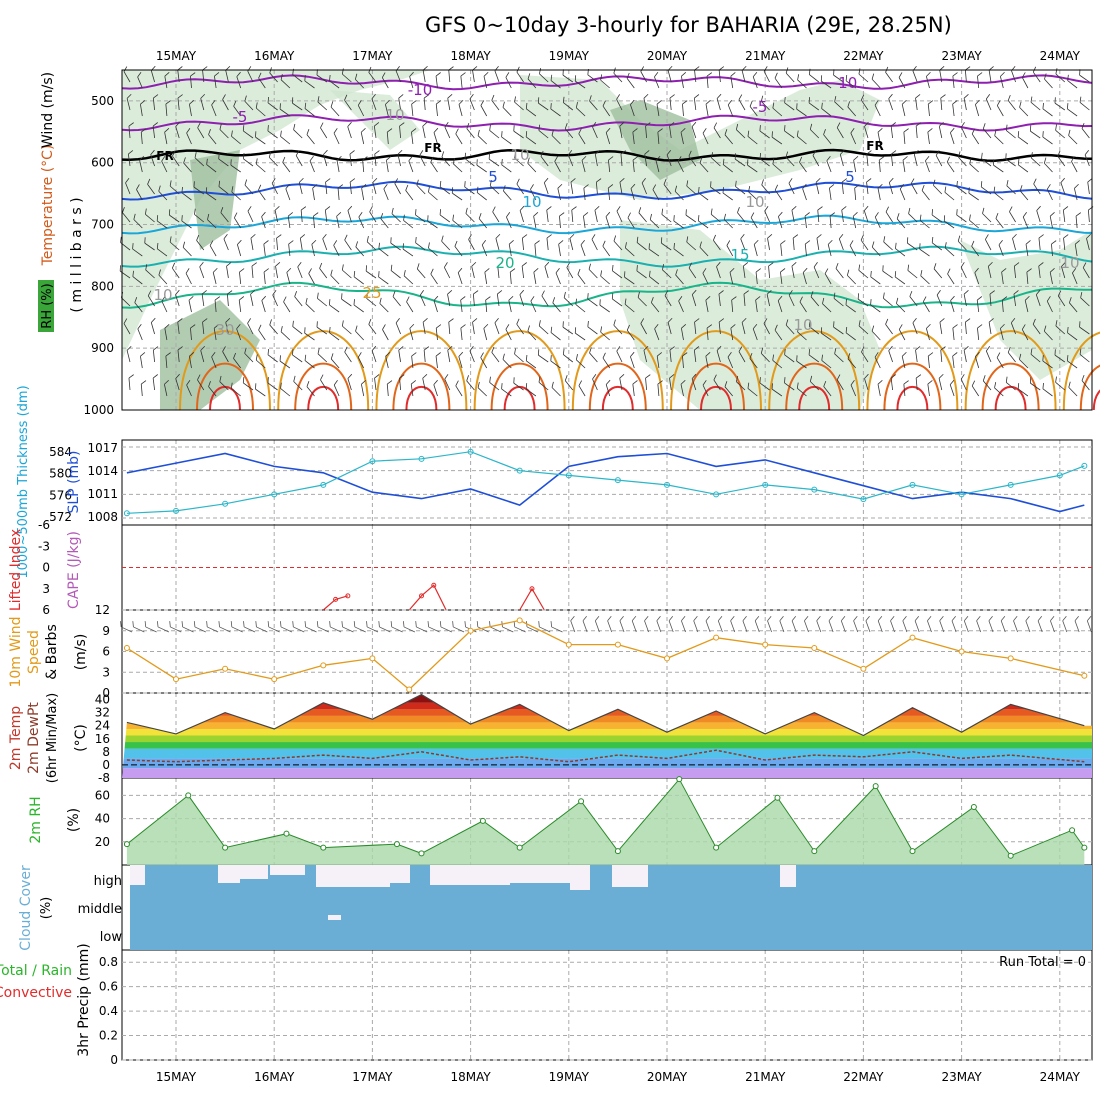  What do you see at coordinates (607, 123) in the screenshot?
I see `contour-minus5` at bounding box center [607, 123].